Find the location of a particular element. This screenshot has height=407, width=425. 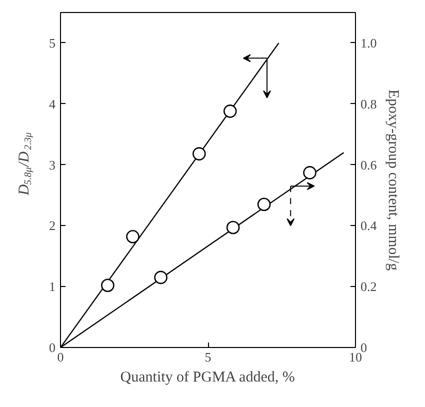

y-tick-label: 1 is located at coordinates (52, 286).